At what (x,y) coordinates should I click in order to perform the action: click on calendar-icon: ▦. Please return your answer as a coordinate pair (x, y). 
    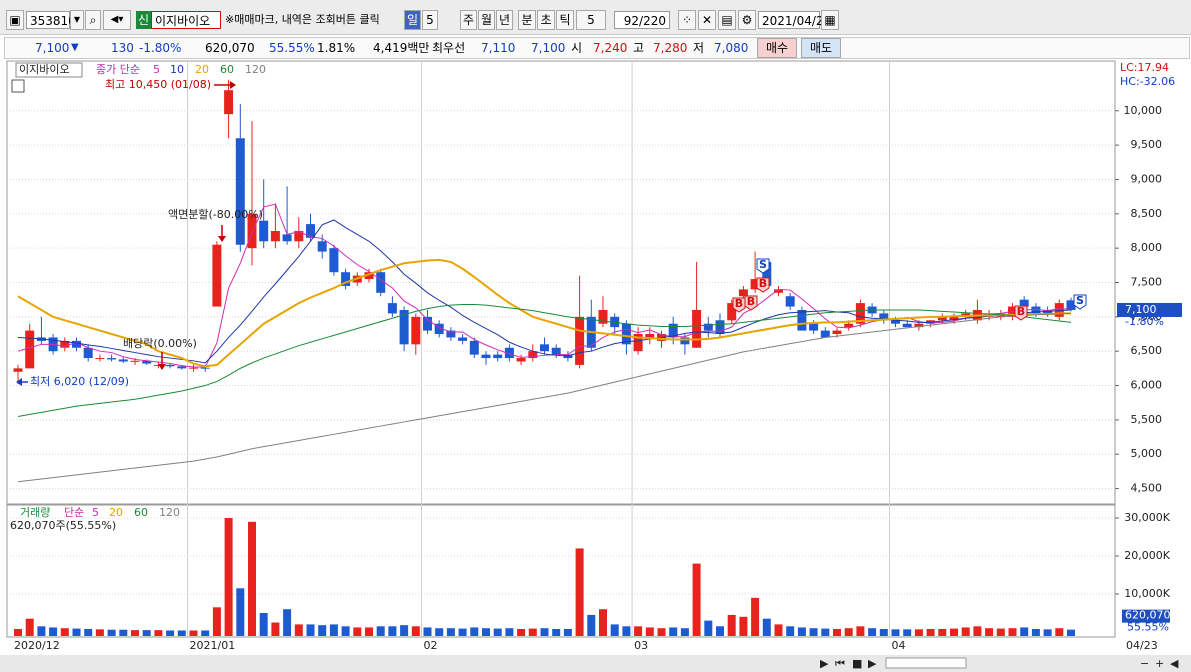
    Looking at the image, I should click on (830, 20).